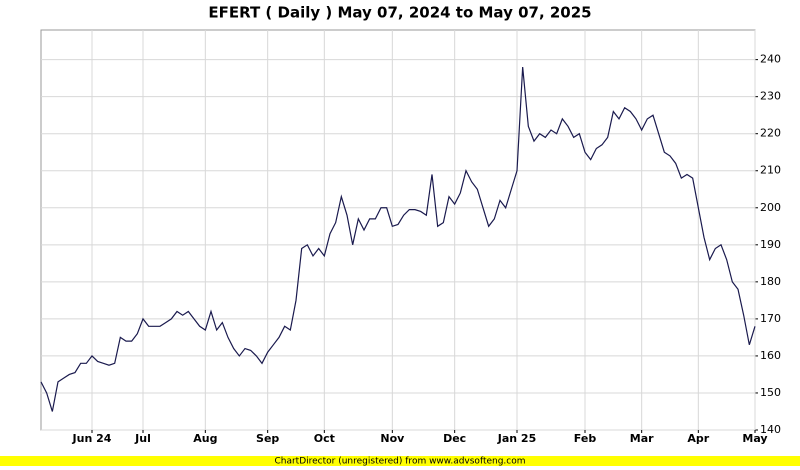 The width and height of the screenshot is (800, 470). I want to click on footer-bar, so click(400, 461).